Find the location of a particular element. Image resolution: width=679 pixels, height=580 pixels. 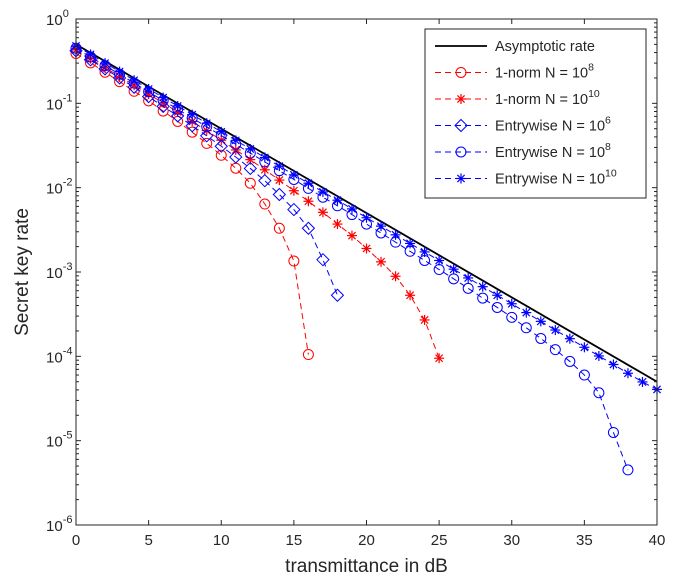

y-tick-label: 10⁰ is located at coordinates (57, 18).